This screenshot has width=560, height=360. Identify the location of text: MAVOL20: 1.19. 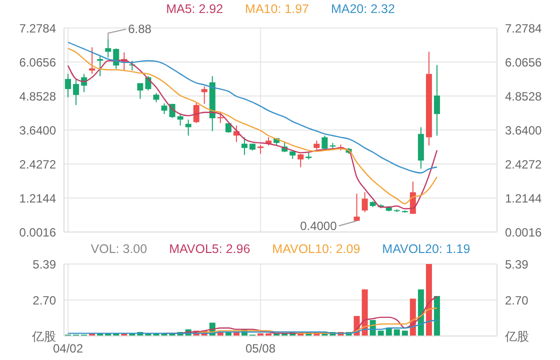
(426, 249).